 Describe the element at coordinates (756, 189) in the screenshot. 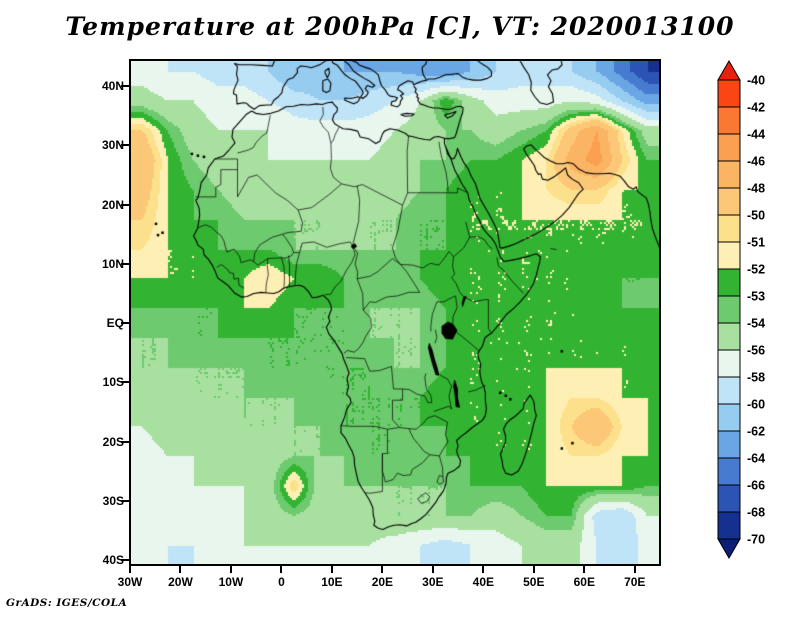

I see `colorbar-label: -48` at that location.